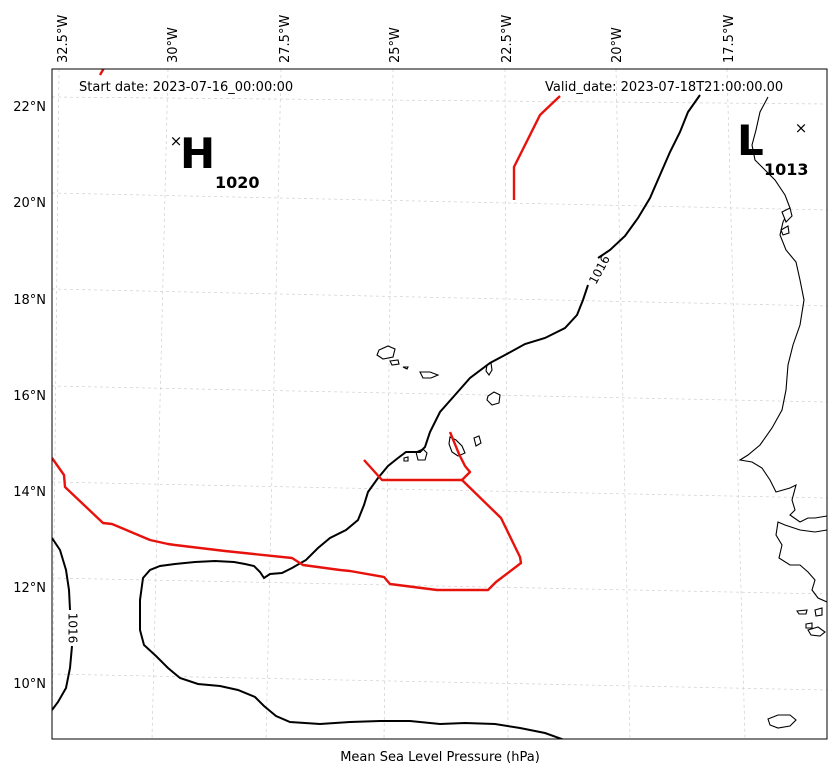 This screenshot has width=837, height=783. What do you see at coordinates (801, 128) in the screenshot?
I see `low-center-marker: ×` at bounding box center [801, 128].